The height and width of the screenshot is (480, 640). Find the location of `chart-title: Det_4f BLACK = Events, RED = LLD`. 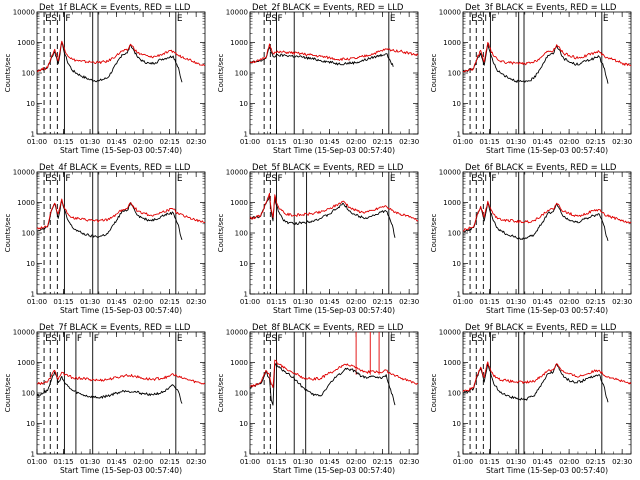

chart-title: Det_4f BLACK = Events, RED = LLD is located at coordinates (115, 168).